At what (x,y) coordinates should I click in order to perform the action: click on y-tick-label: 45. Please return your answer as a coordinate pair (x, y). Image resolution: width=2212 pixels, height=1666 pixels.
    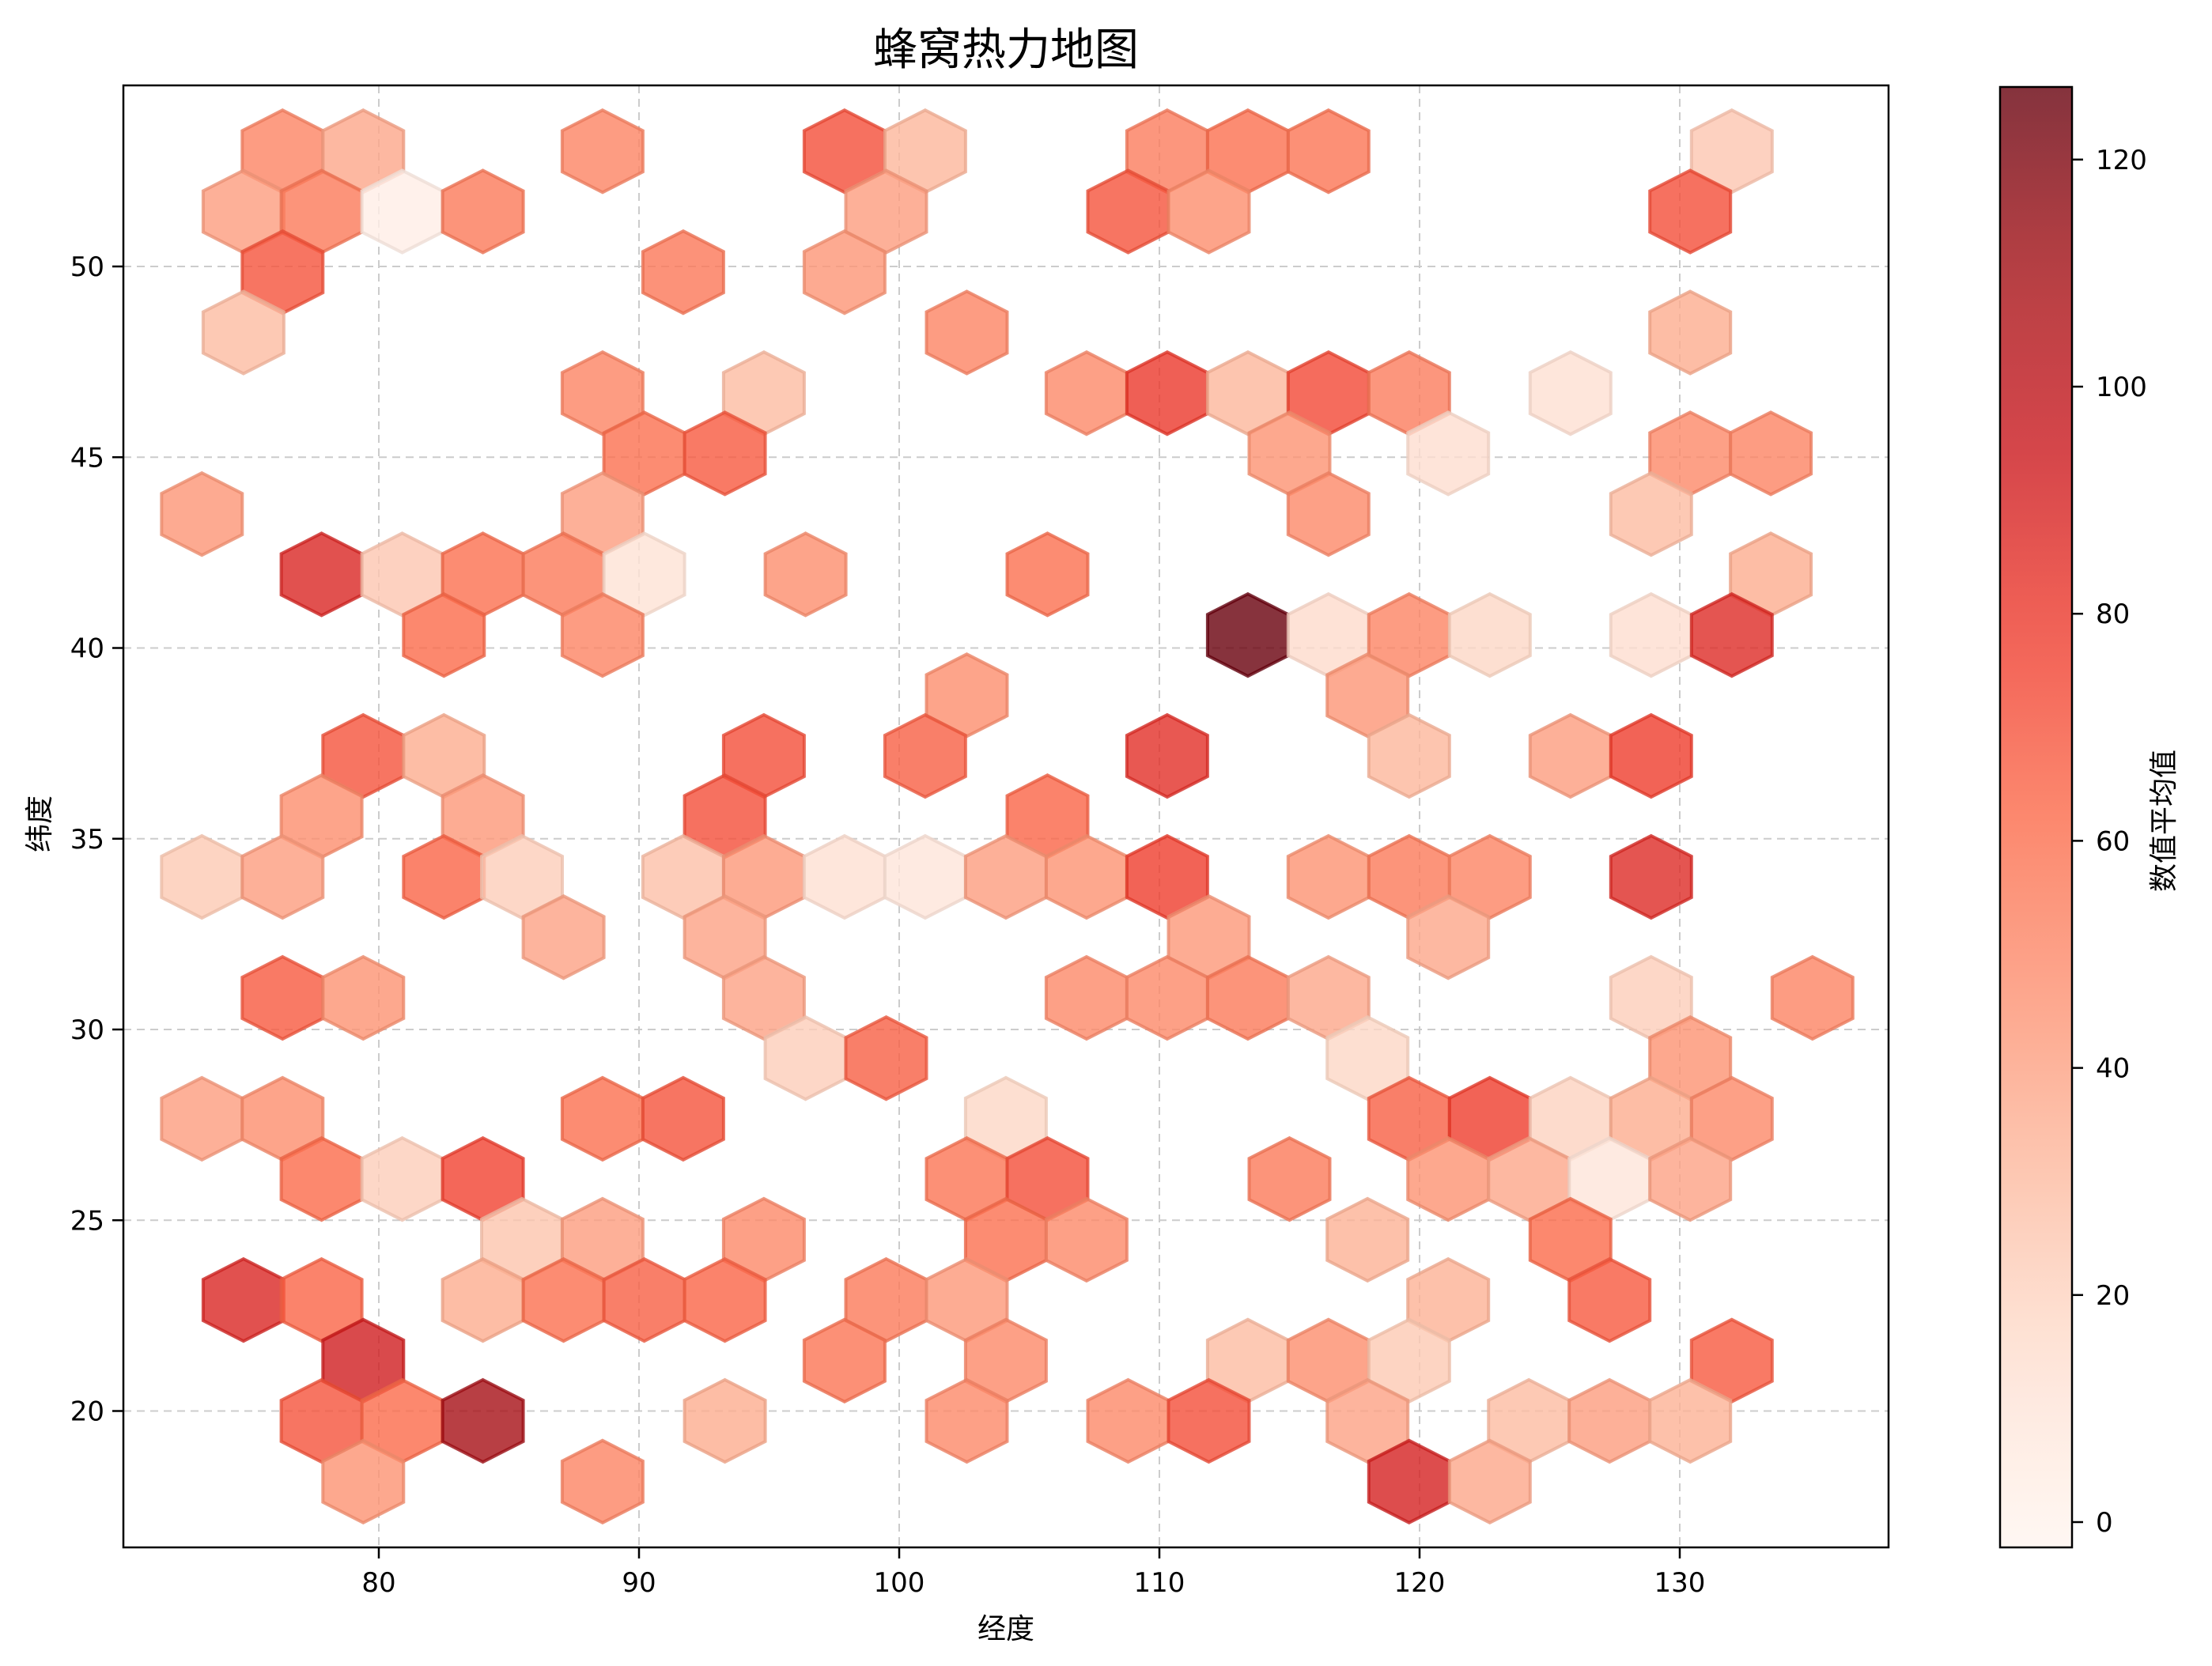
    Looking at the image, I should click on (87, 458).